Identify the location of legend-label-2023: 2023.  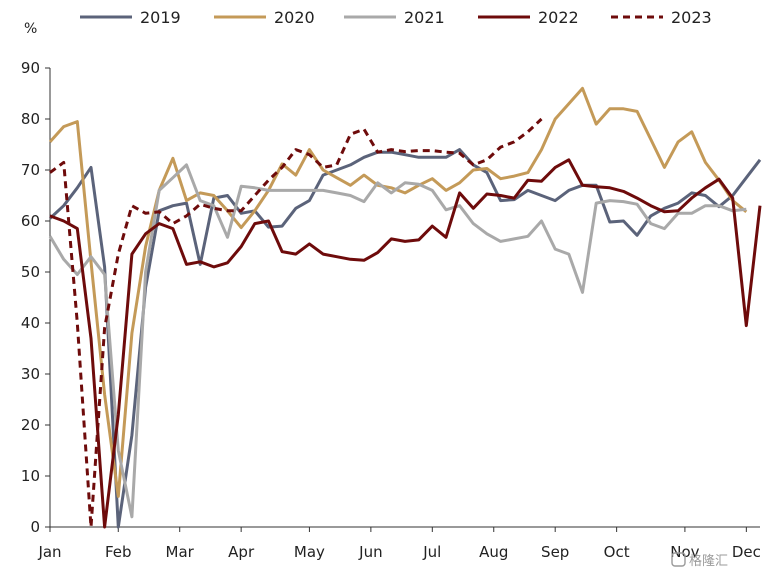
(691, 17).